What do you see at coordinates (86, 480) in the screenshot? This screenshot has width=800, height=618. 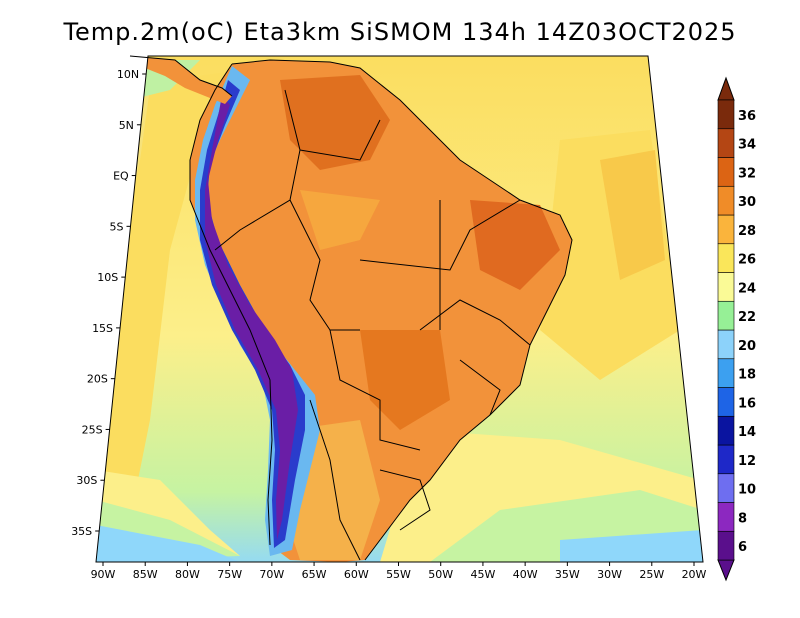 I see `lat-tick-label: 30S` at bounding box center [86, 480].